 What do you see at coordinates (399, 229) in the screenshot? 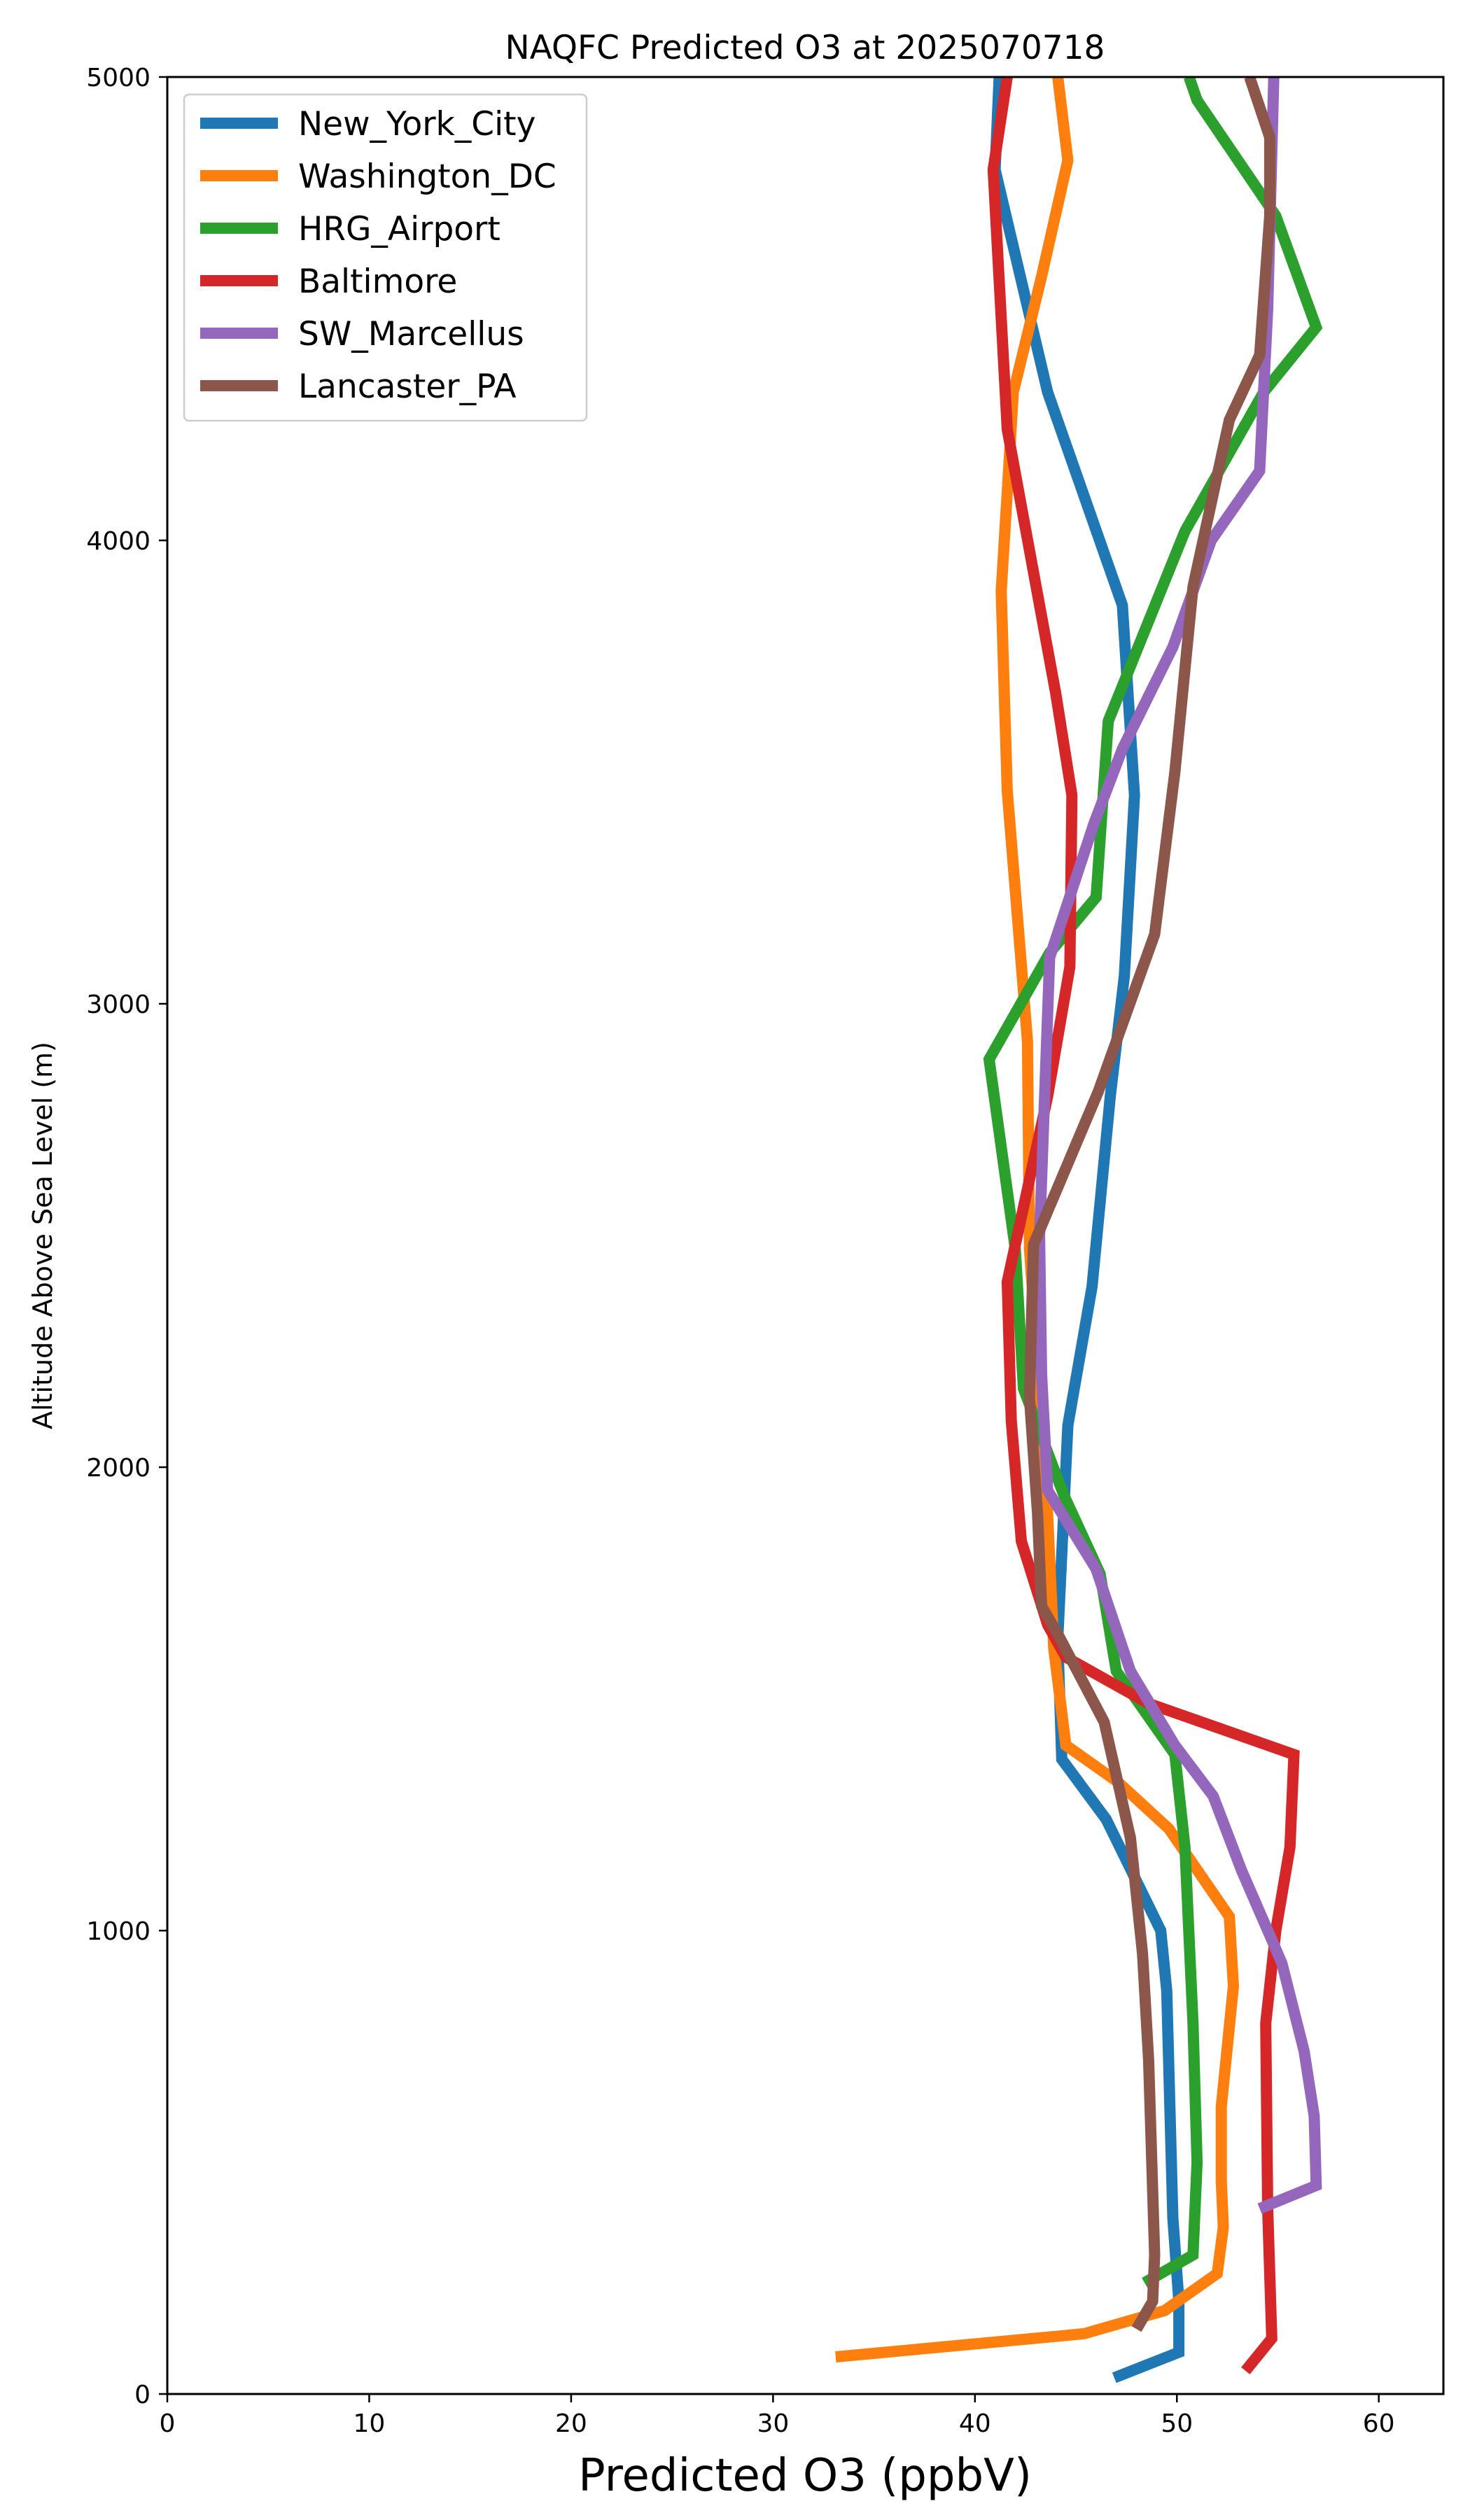
I see `legend-label: HRG_Airport` at bounding box center [399, 229].